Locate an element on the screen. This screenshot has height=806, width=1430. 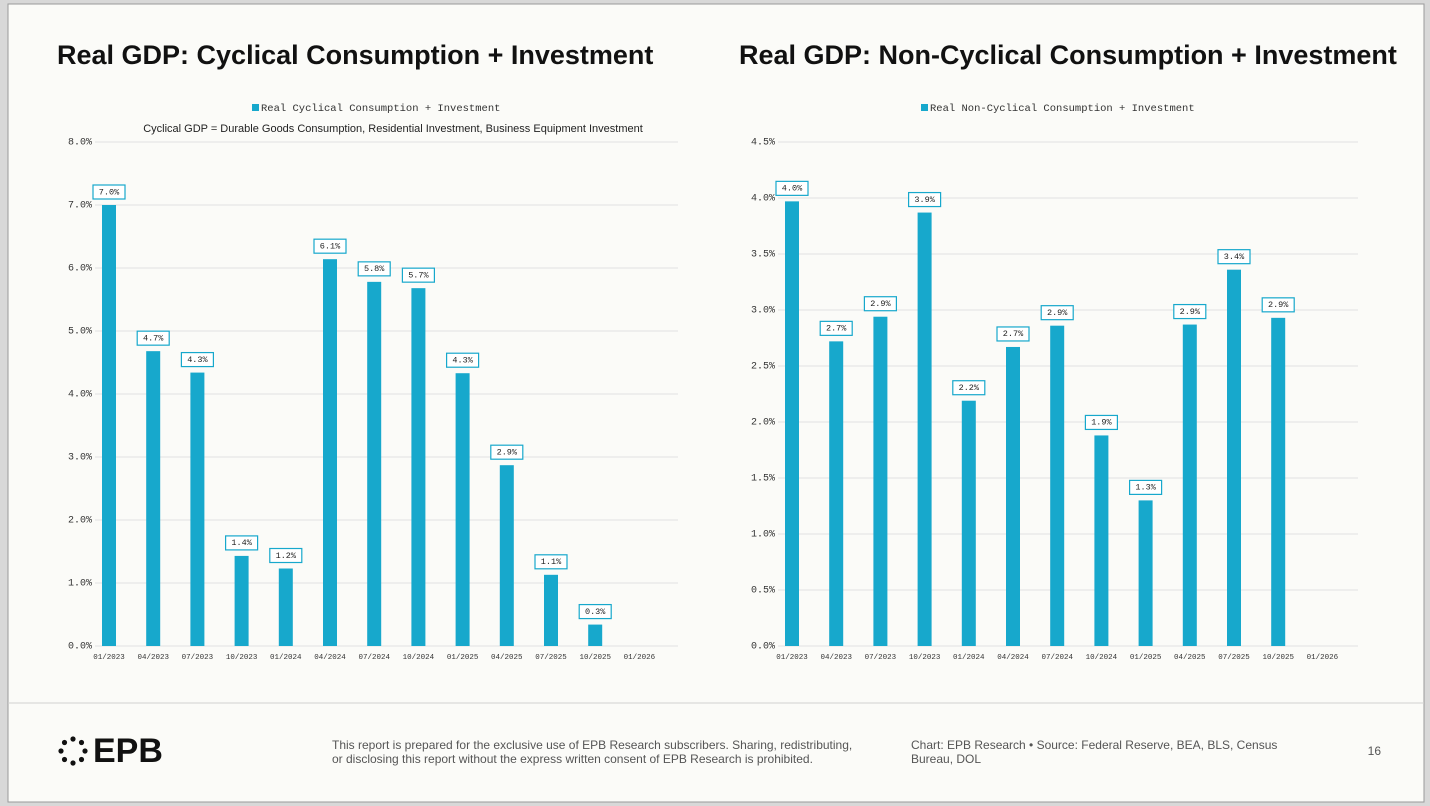
value-label: 5.7% is located at coordinates (418, 275).